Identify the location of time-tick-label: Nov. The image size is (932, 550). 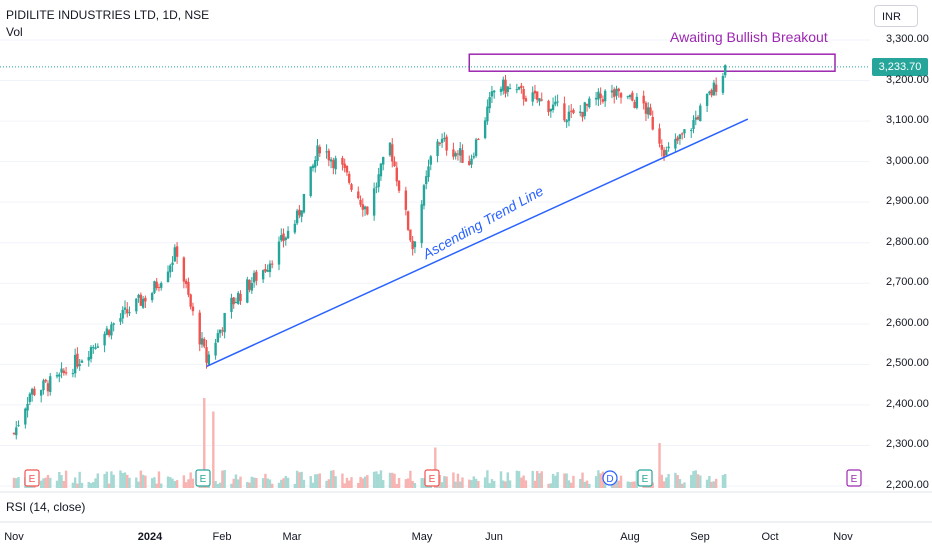
(14, 537).